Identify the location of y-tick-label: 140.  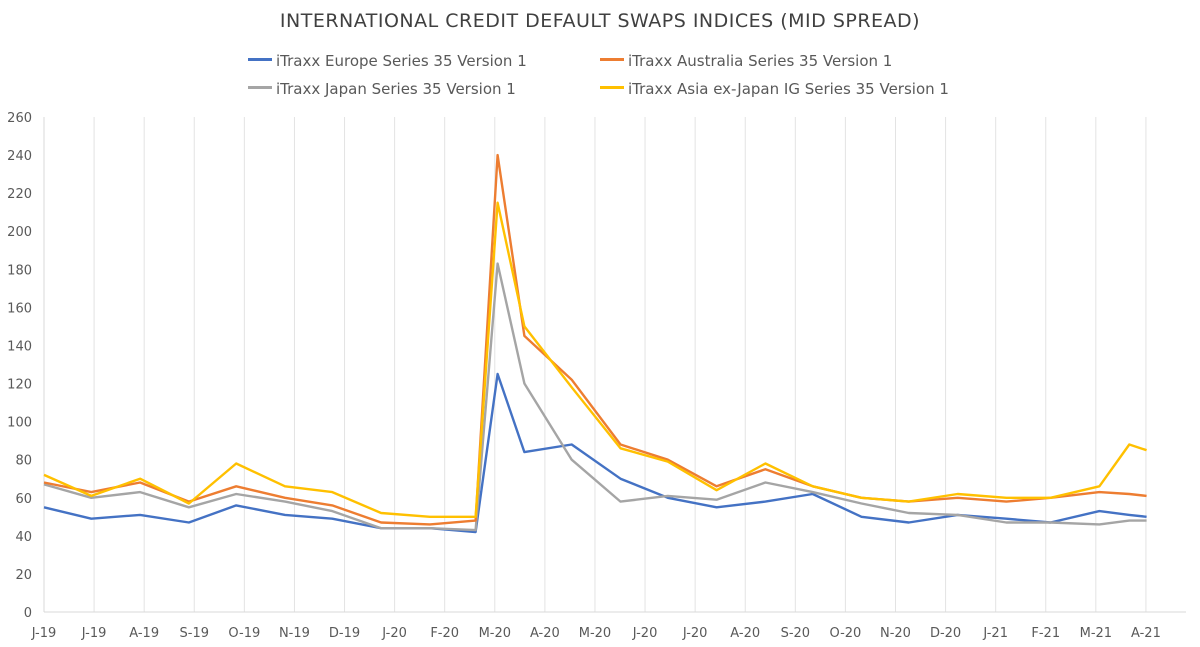
(19, 346).